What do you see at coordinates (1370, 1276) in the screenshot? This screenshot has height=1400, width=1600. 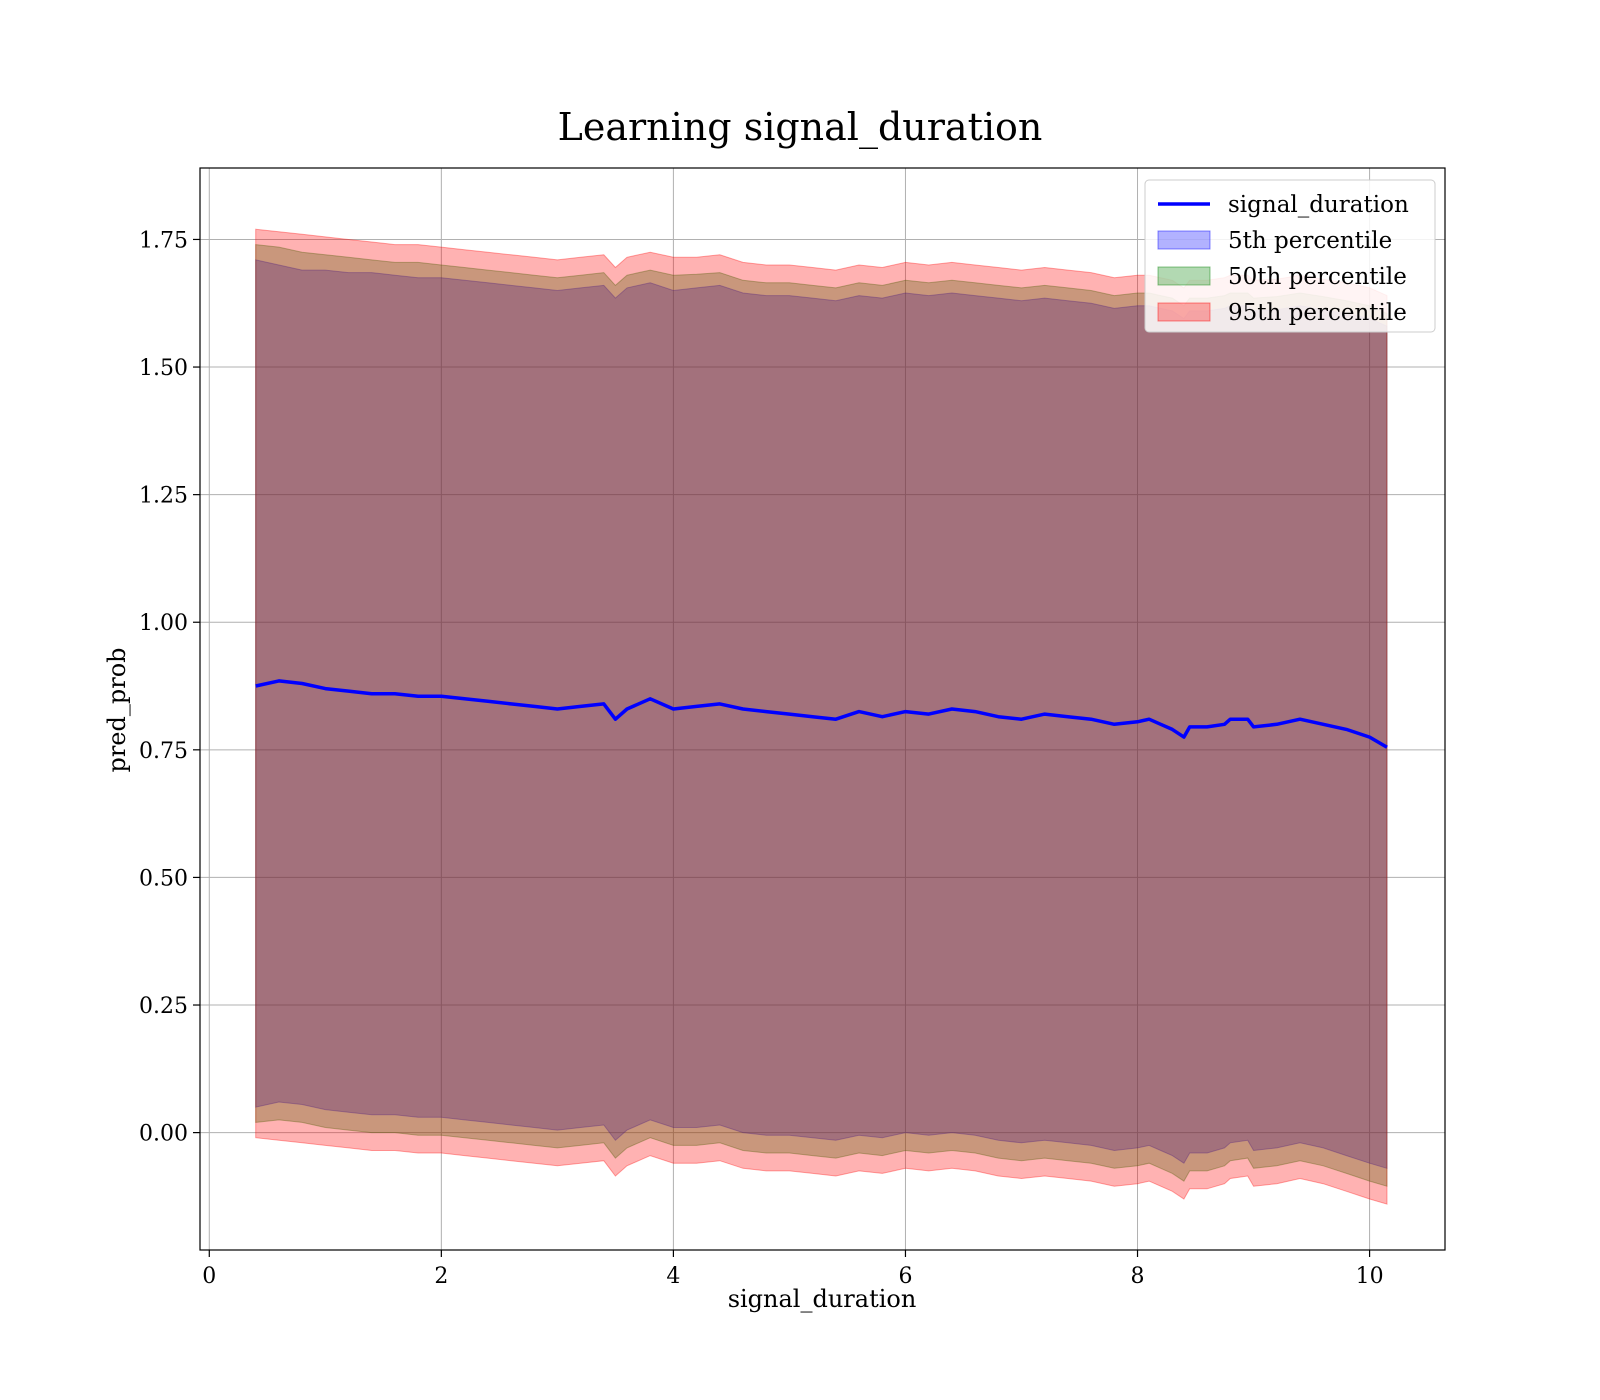 I see `x-tick-label: 10` at bounding box center [1370, 1276].